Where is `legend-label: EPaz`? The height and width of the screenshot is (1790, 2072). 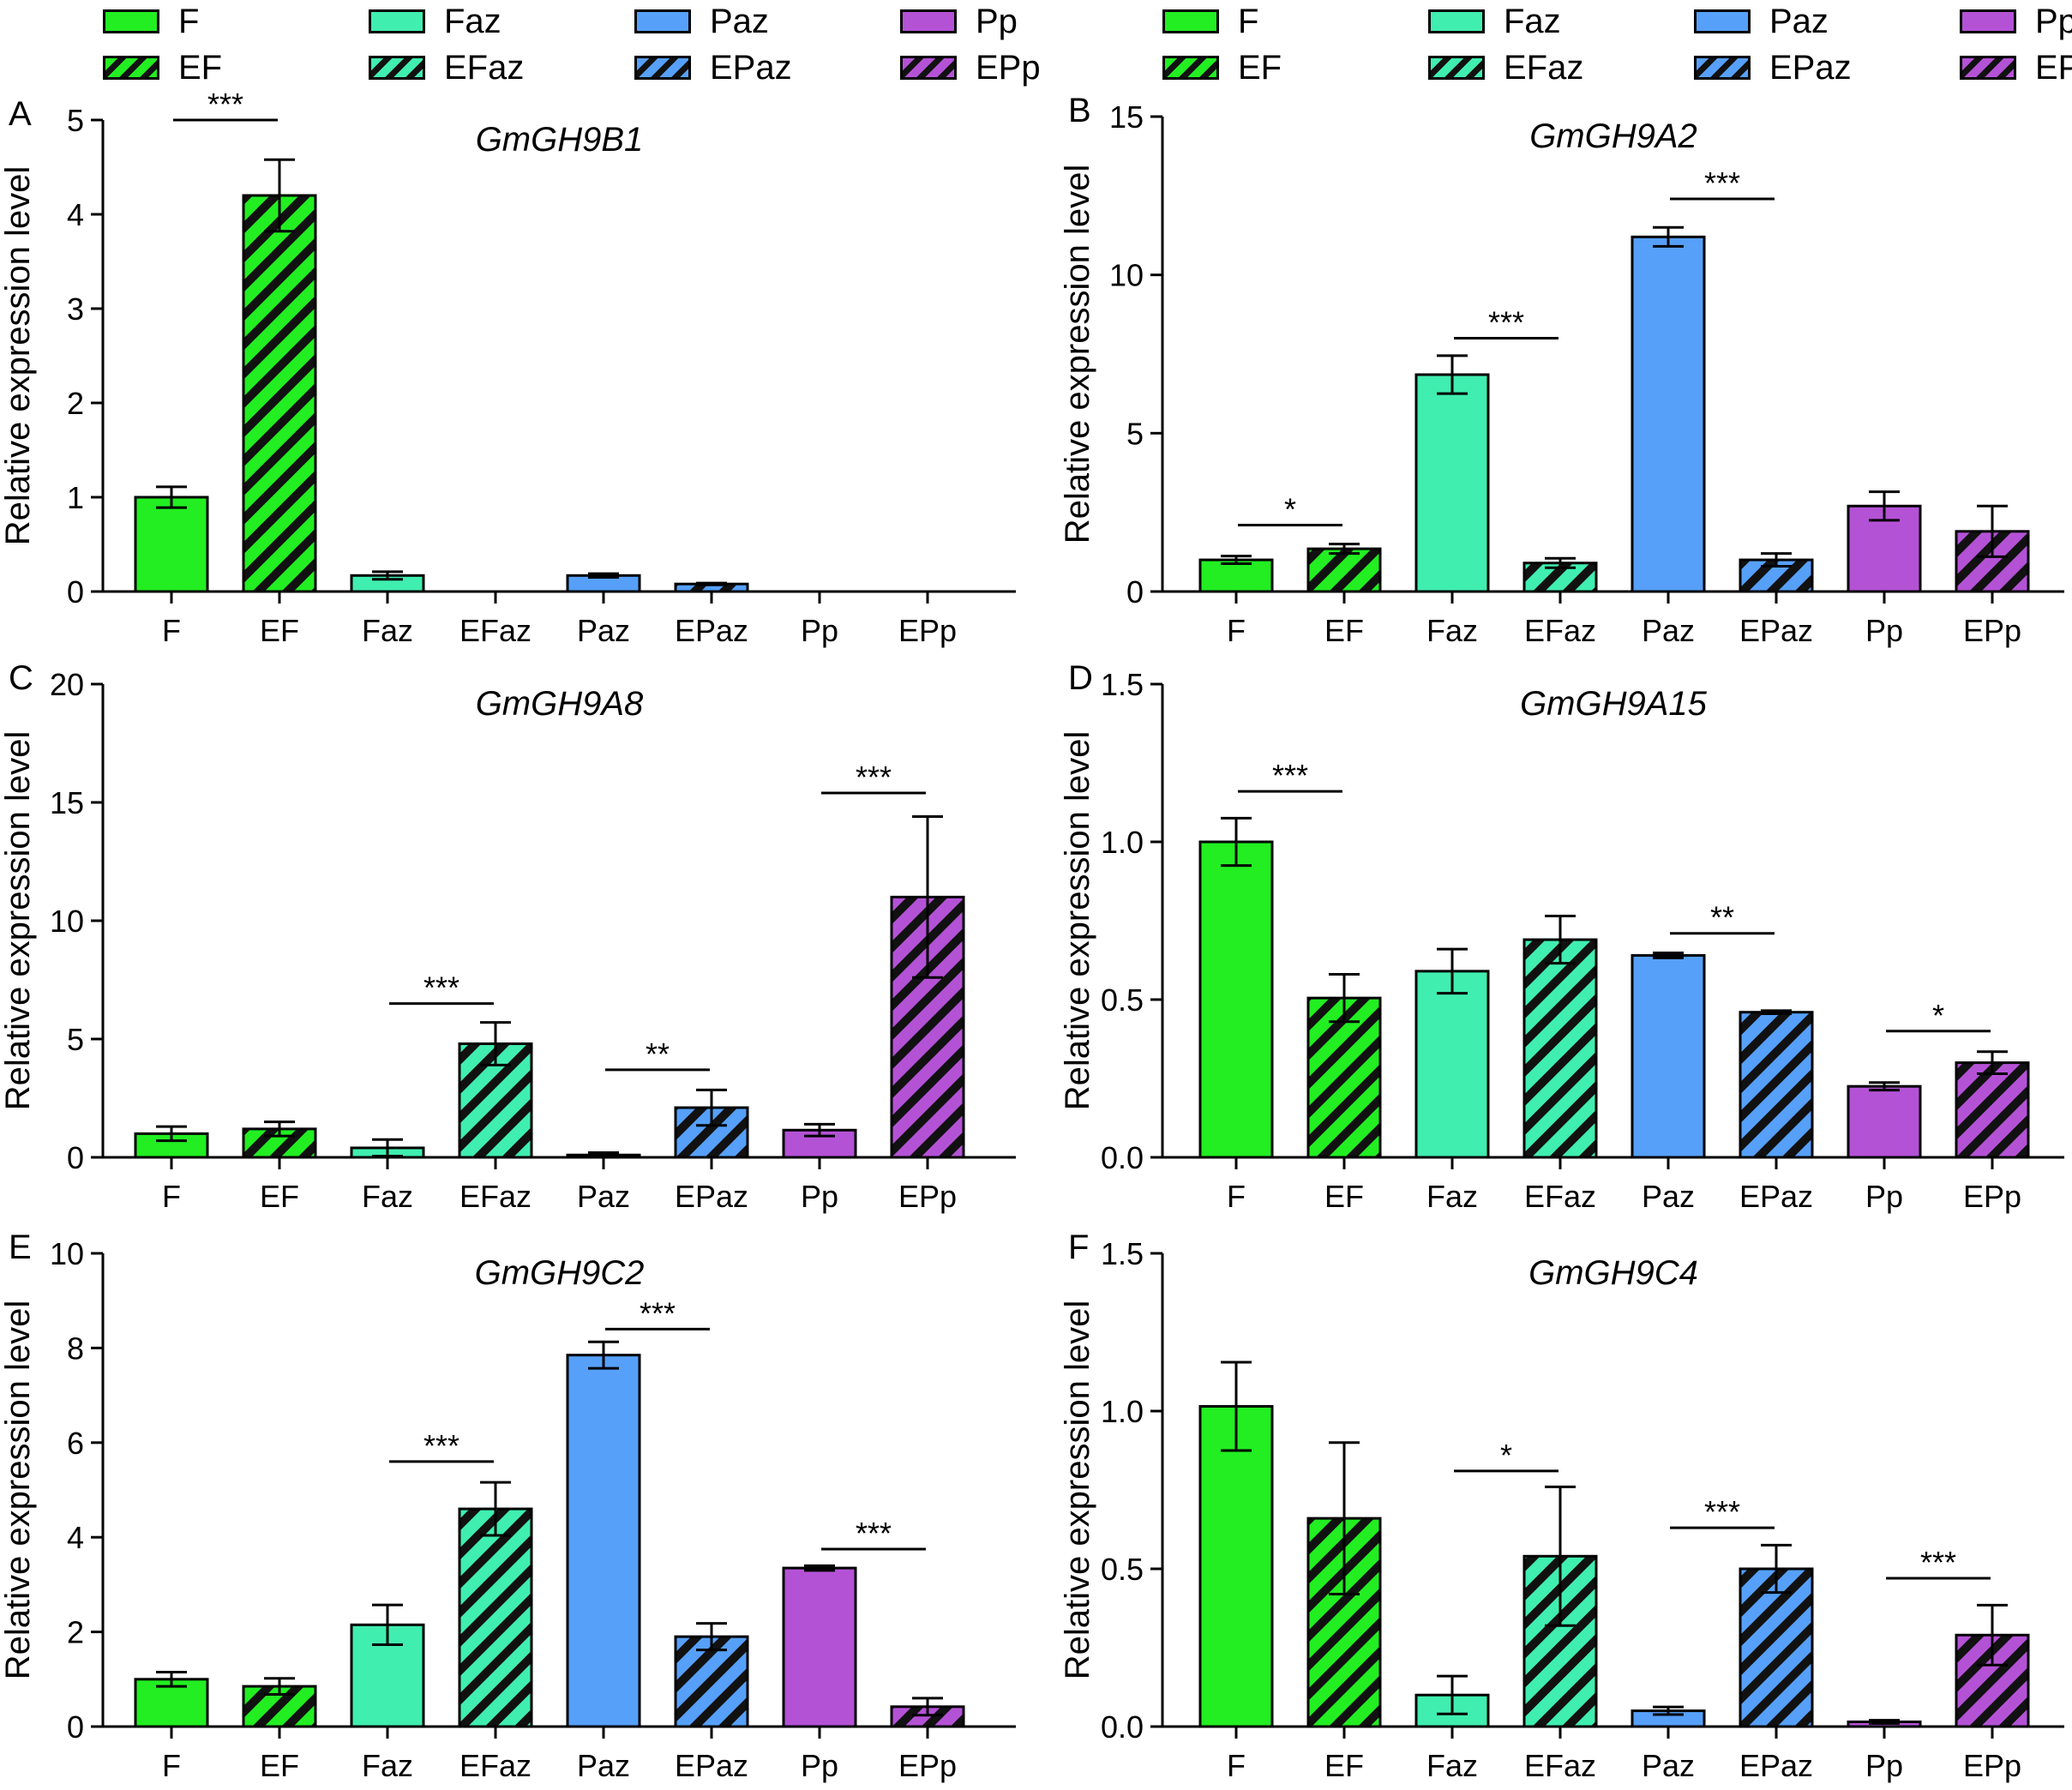
legend-label: EPaz is located at coordinates (1810, 68).